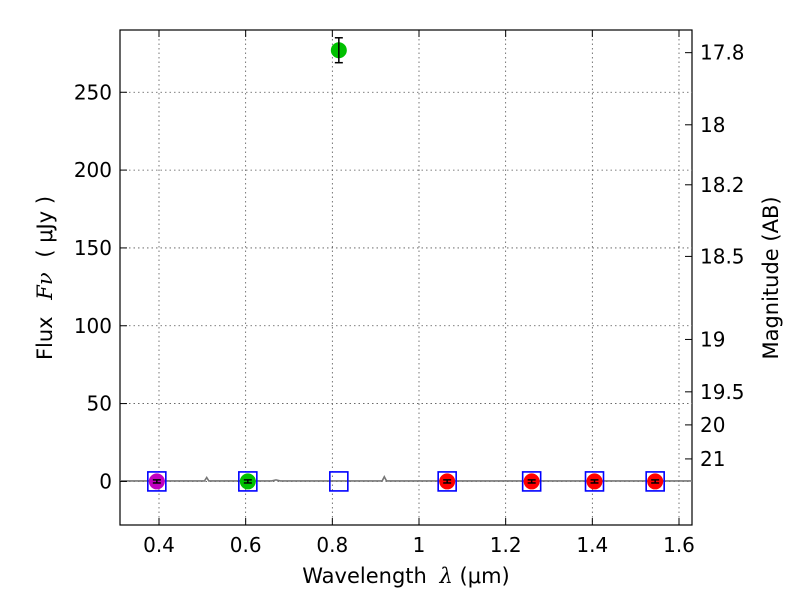  What do you see at coordinates (679, 545) in the screenshot?
I see `x-tick-label: 1.6` at bounding box center [679, 545].